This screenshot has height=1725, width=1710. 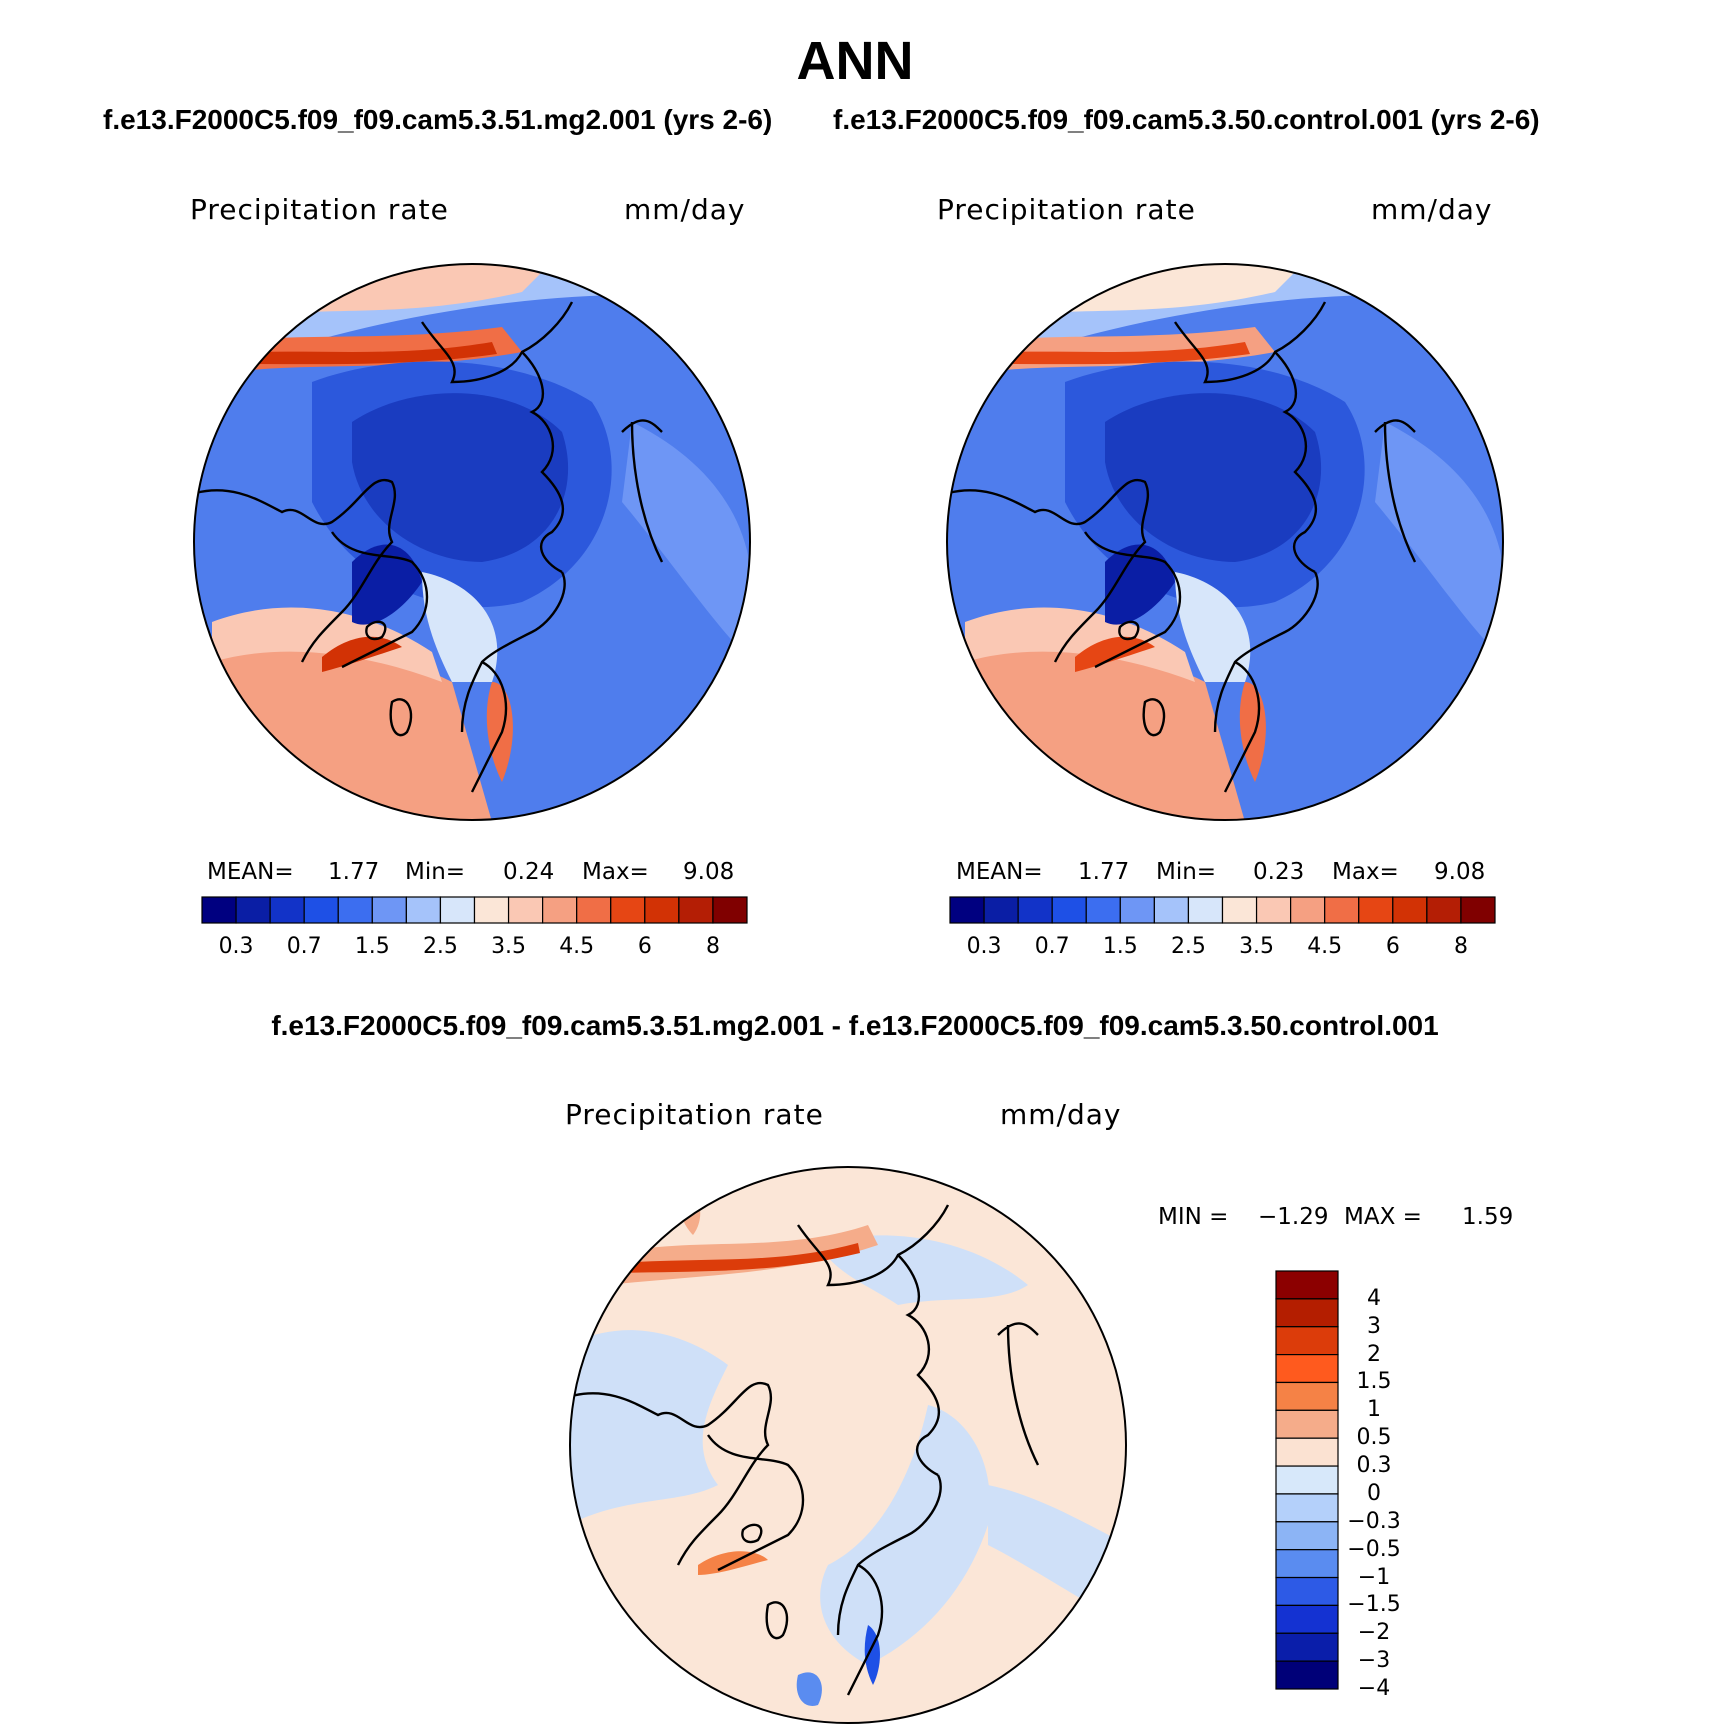 What do you see at coordinates (1374, 1633) in the screenshot?
I see `difference-colorbar-tick-label: −2` at bounding box center [1374, 1633].